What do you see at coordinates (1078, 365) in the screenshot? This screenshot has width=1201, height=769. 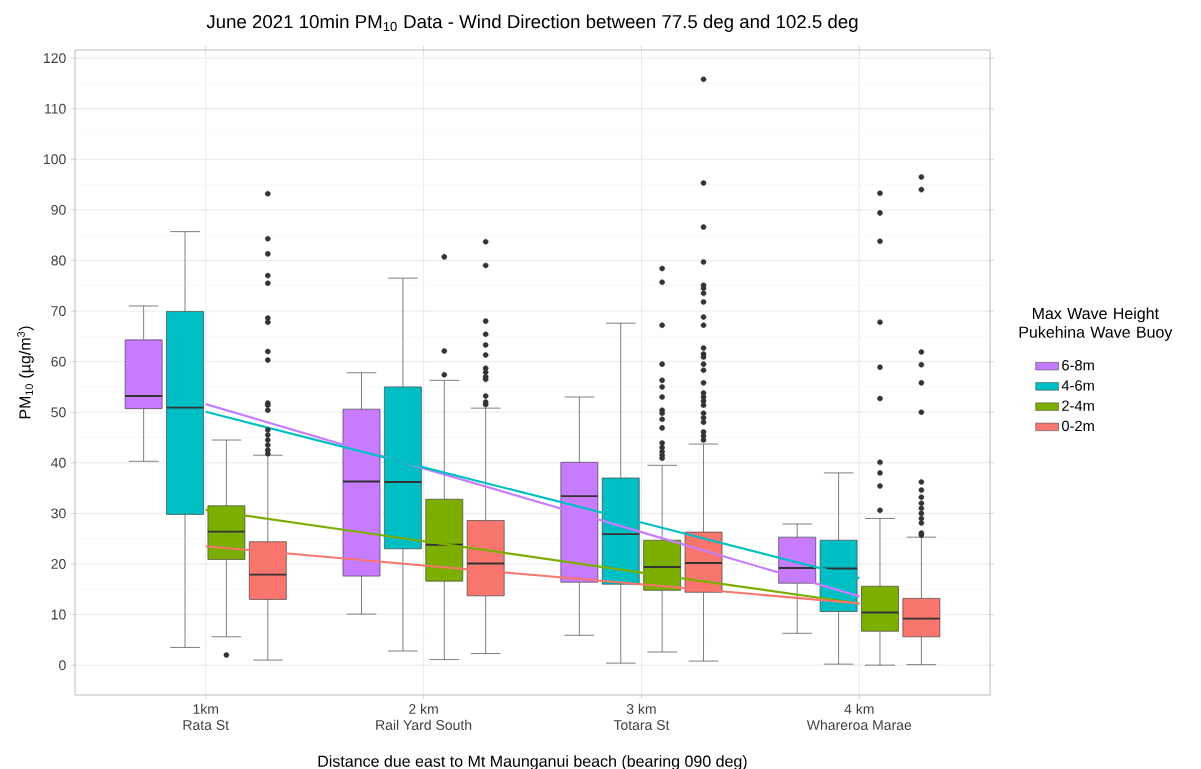 I see `legend-label: 6-8m` at bounding box center [1078, 365].